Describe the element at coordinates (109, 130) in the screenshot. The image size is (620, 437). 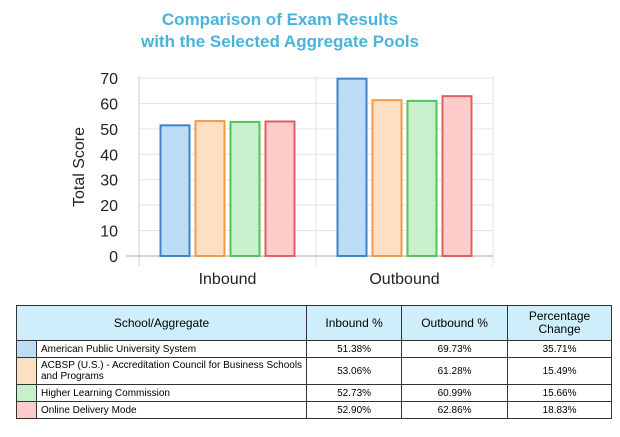
I see `y-tick-label: 50` at that location.